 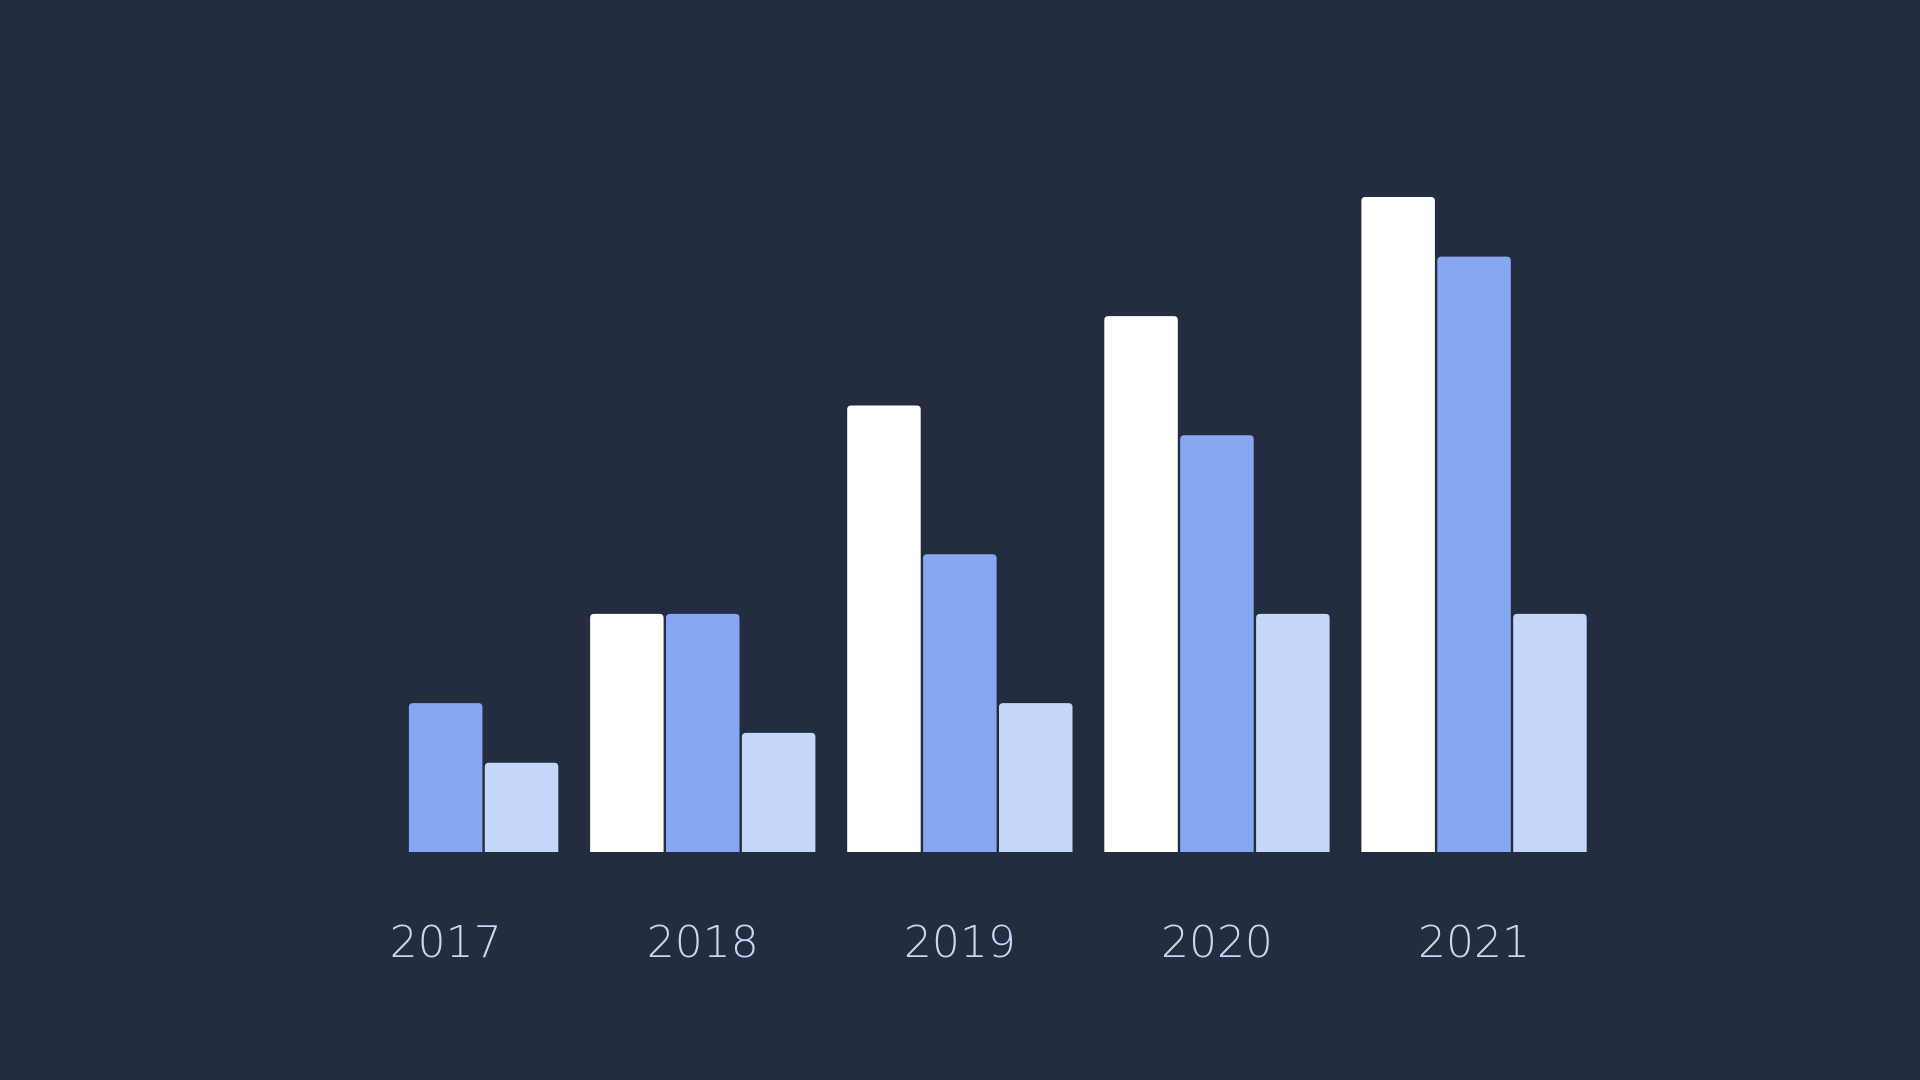 I want to click on x-tick-label: 2020, so click(x=1217, y=942).